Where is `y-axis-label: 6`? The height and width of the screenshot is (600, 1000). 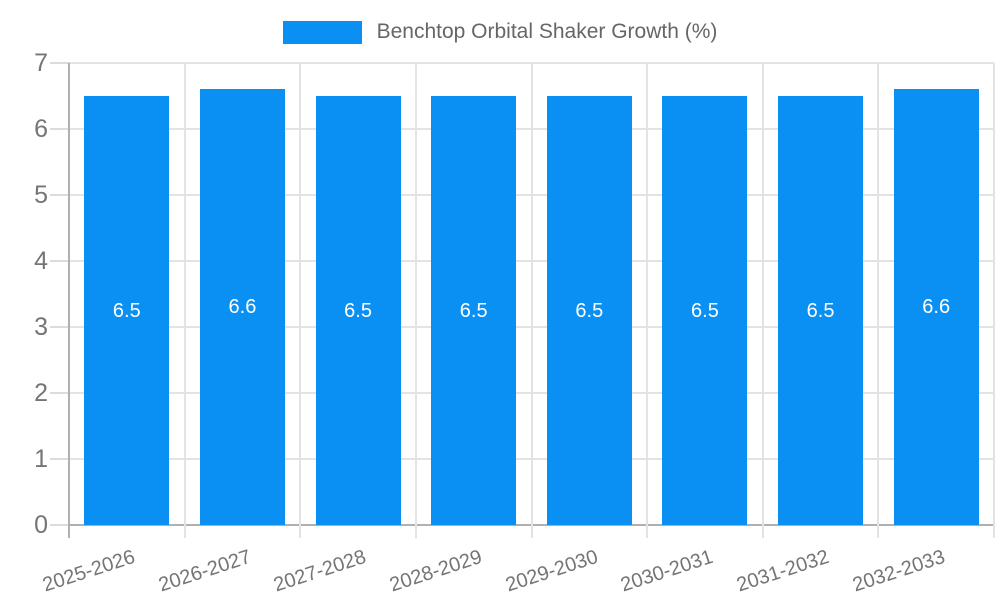 y-axis-label: 6 is located at coordinates (41, 129).